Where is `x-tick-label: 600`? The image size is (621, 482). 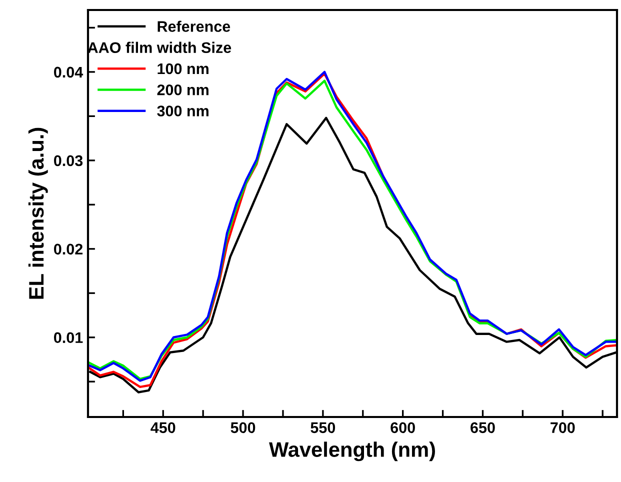
x-tick-label: 600 is located at coordinates (402, 428).